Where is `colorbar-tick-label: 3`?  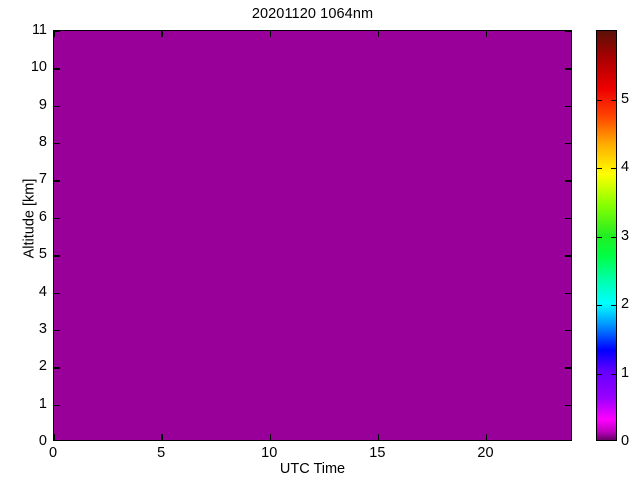 colorbar-tick-label: 3 is located at coordinates (625, 235).